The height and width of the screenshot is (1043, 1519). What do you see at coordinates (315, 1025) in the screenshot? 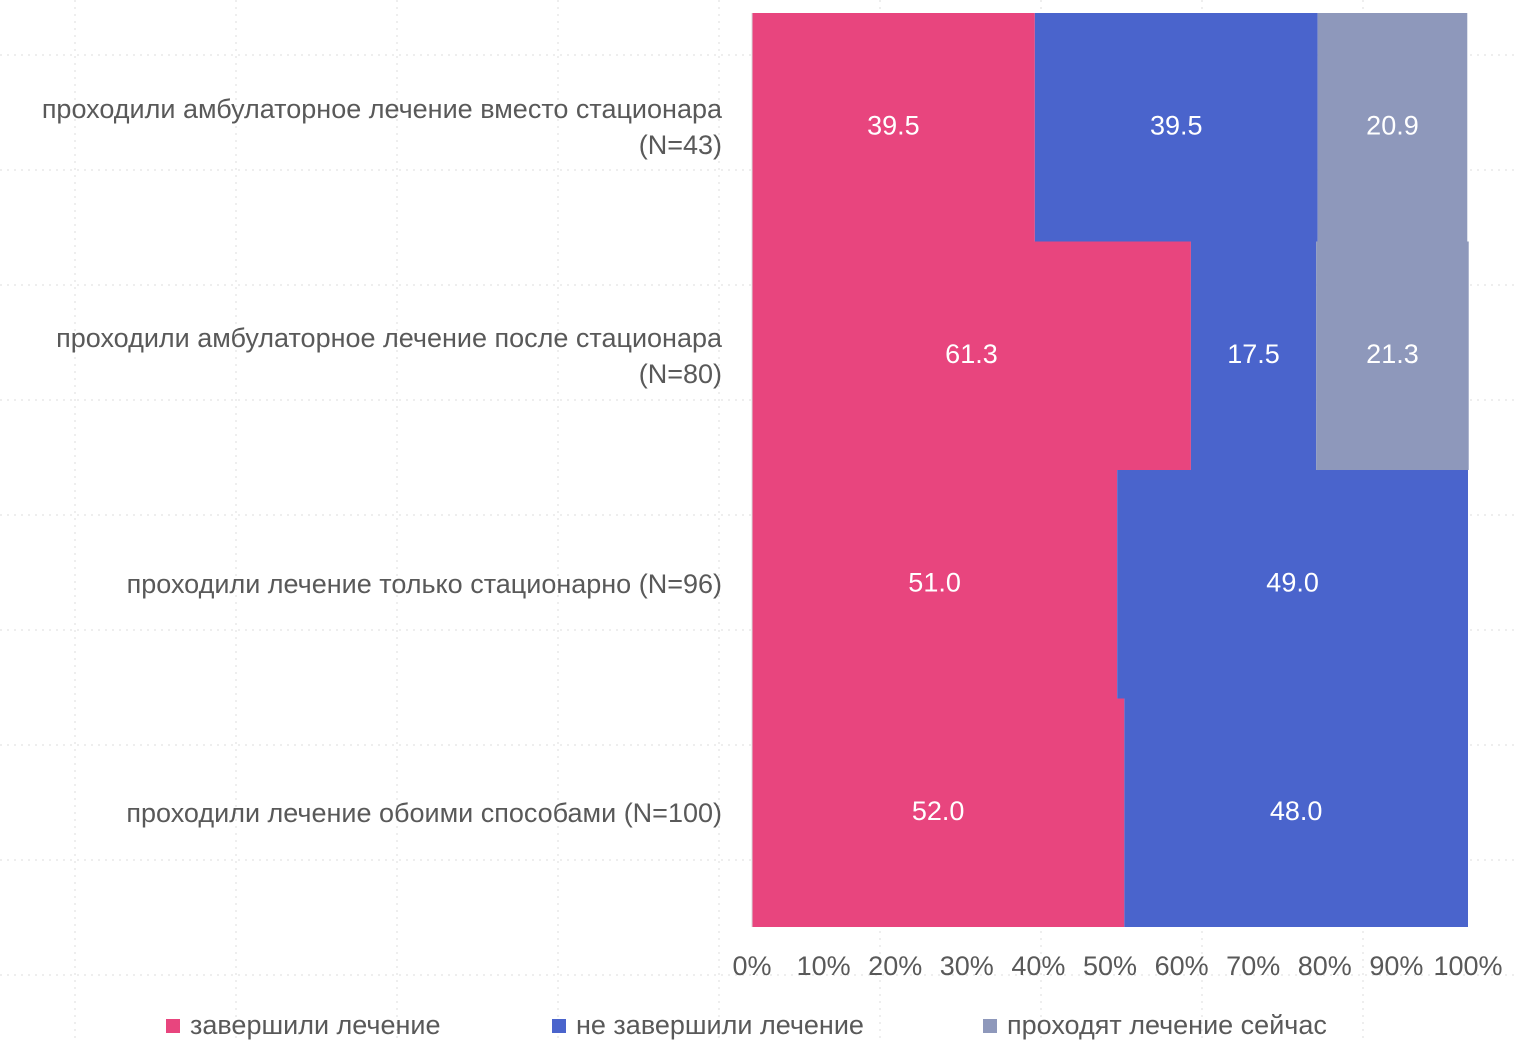
I see `legend-label: завершили лечение` at bounding box center [315, 1025].